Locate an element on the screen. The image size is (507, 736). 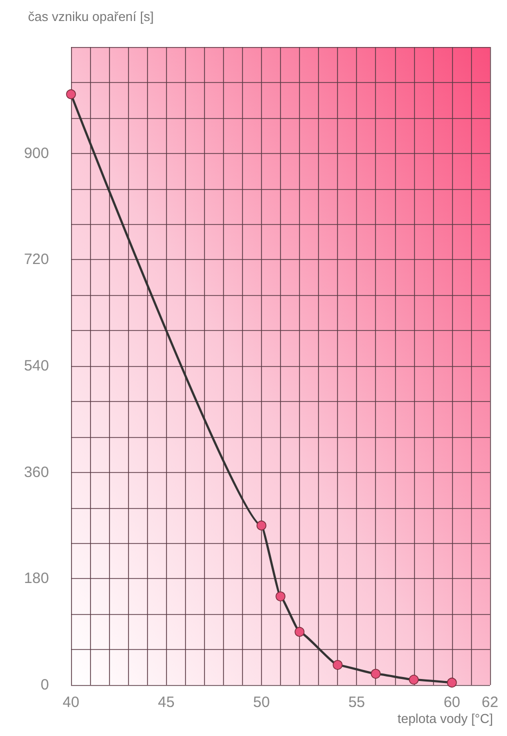
x-tick-label: 60 is located at coordinates (452, 702).